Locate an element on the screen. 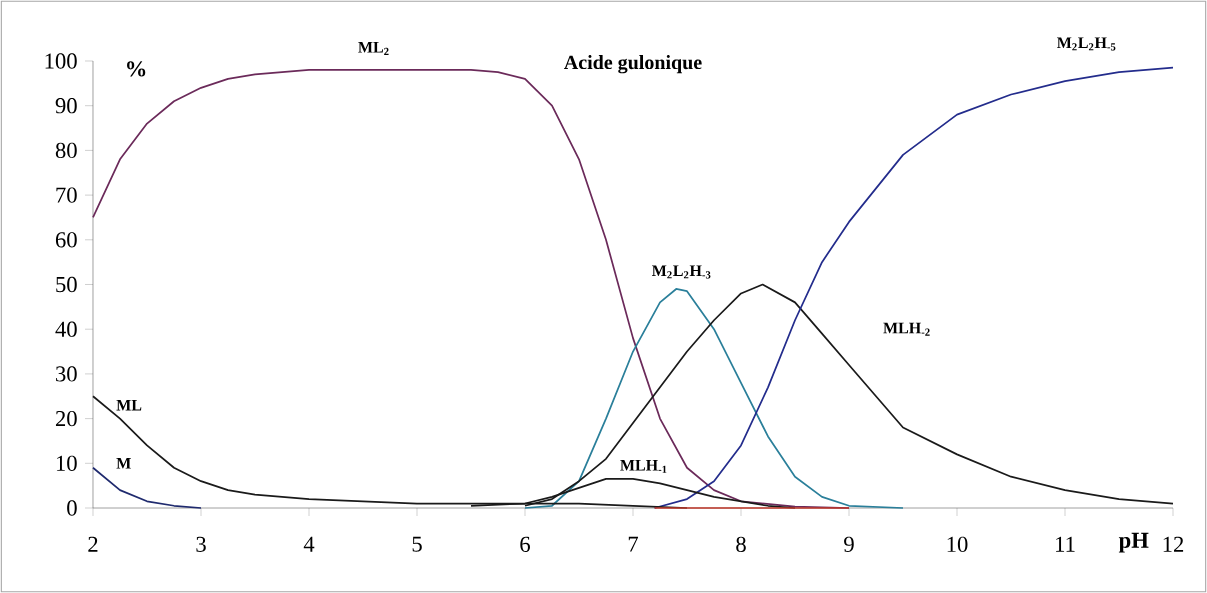 The height and width of the screenshot is (593, 1207). y-tick-label: 80 is located at coordinates (66, 150).